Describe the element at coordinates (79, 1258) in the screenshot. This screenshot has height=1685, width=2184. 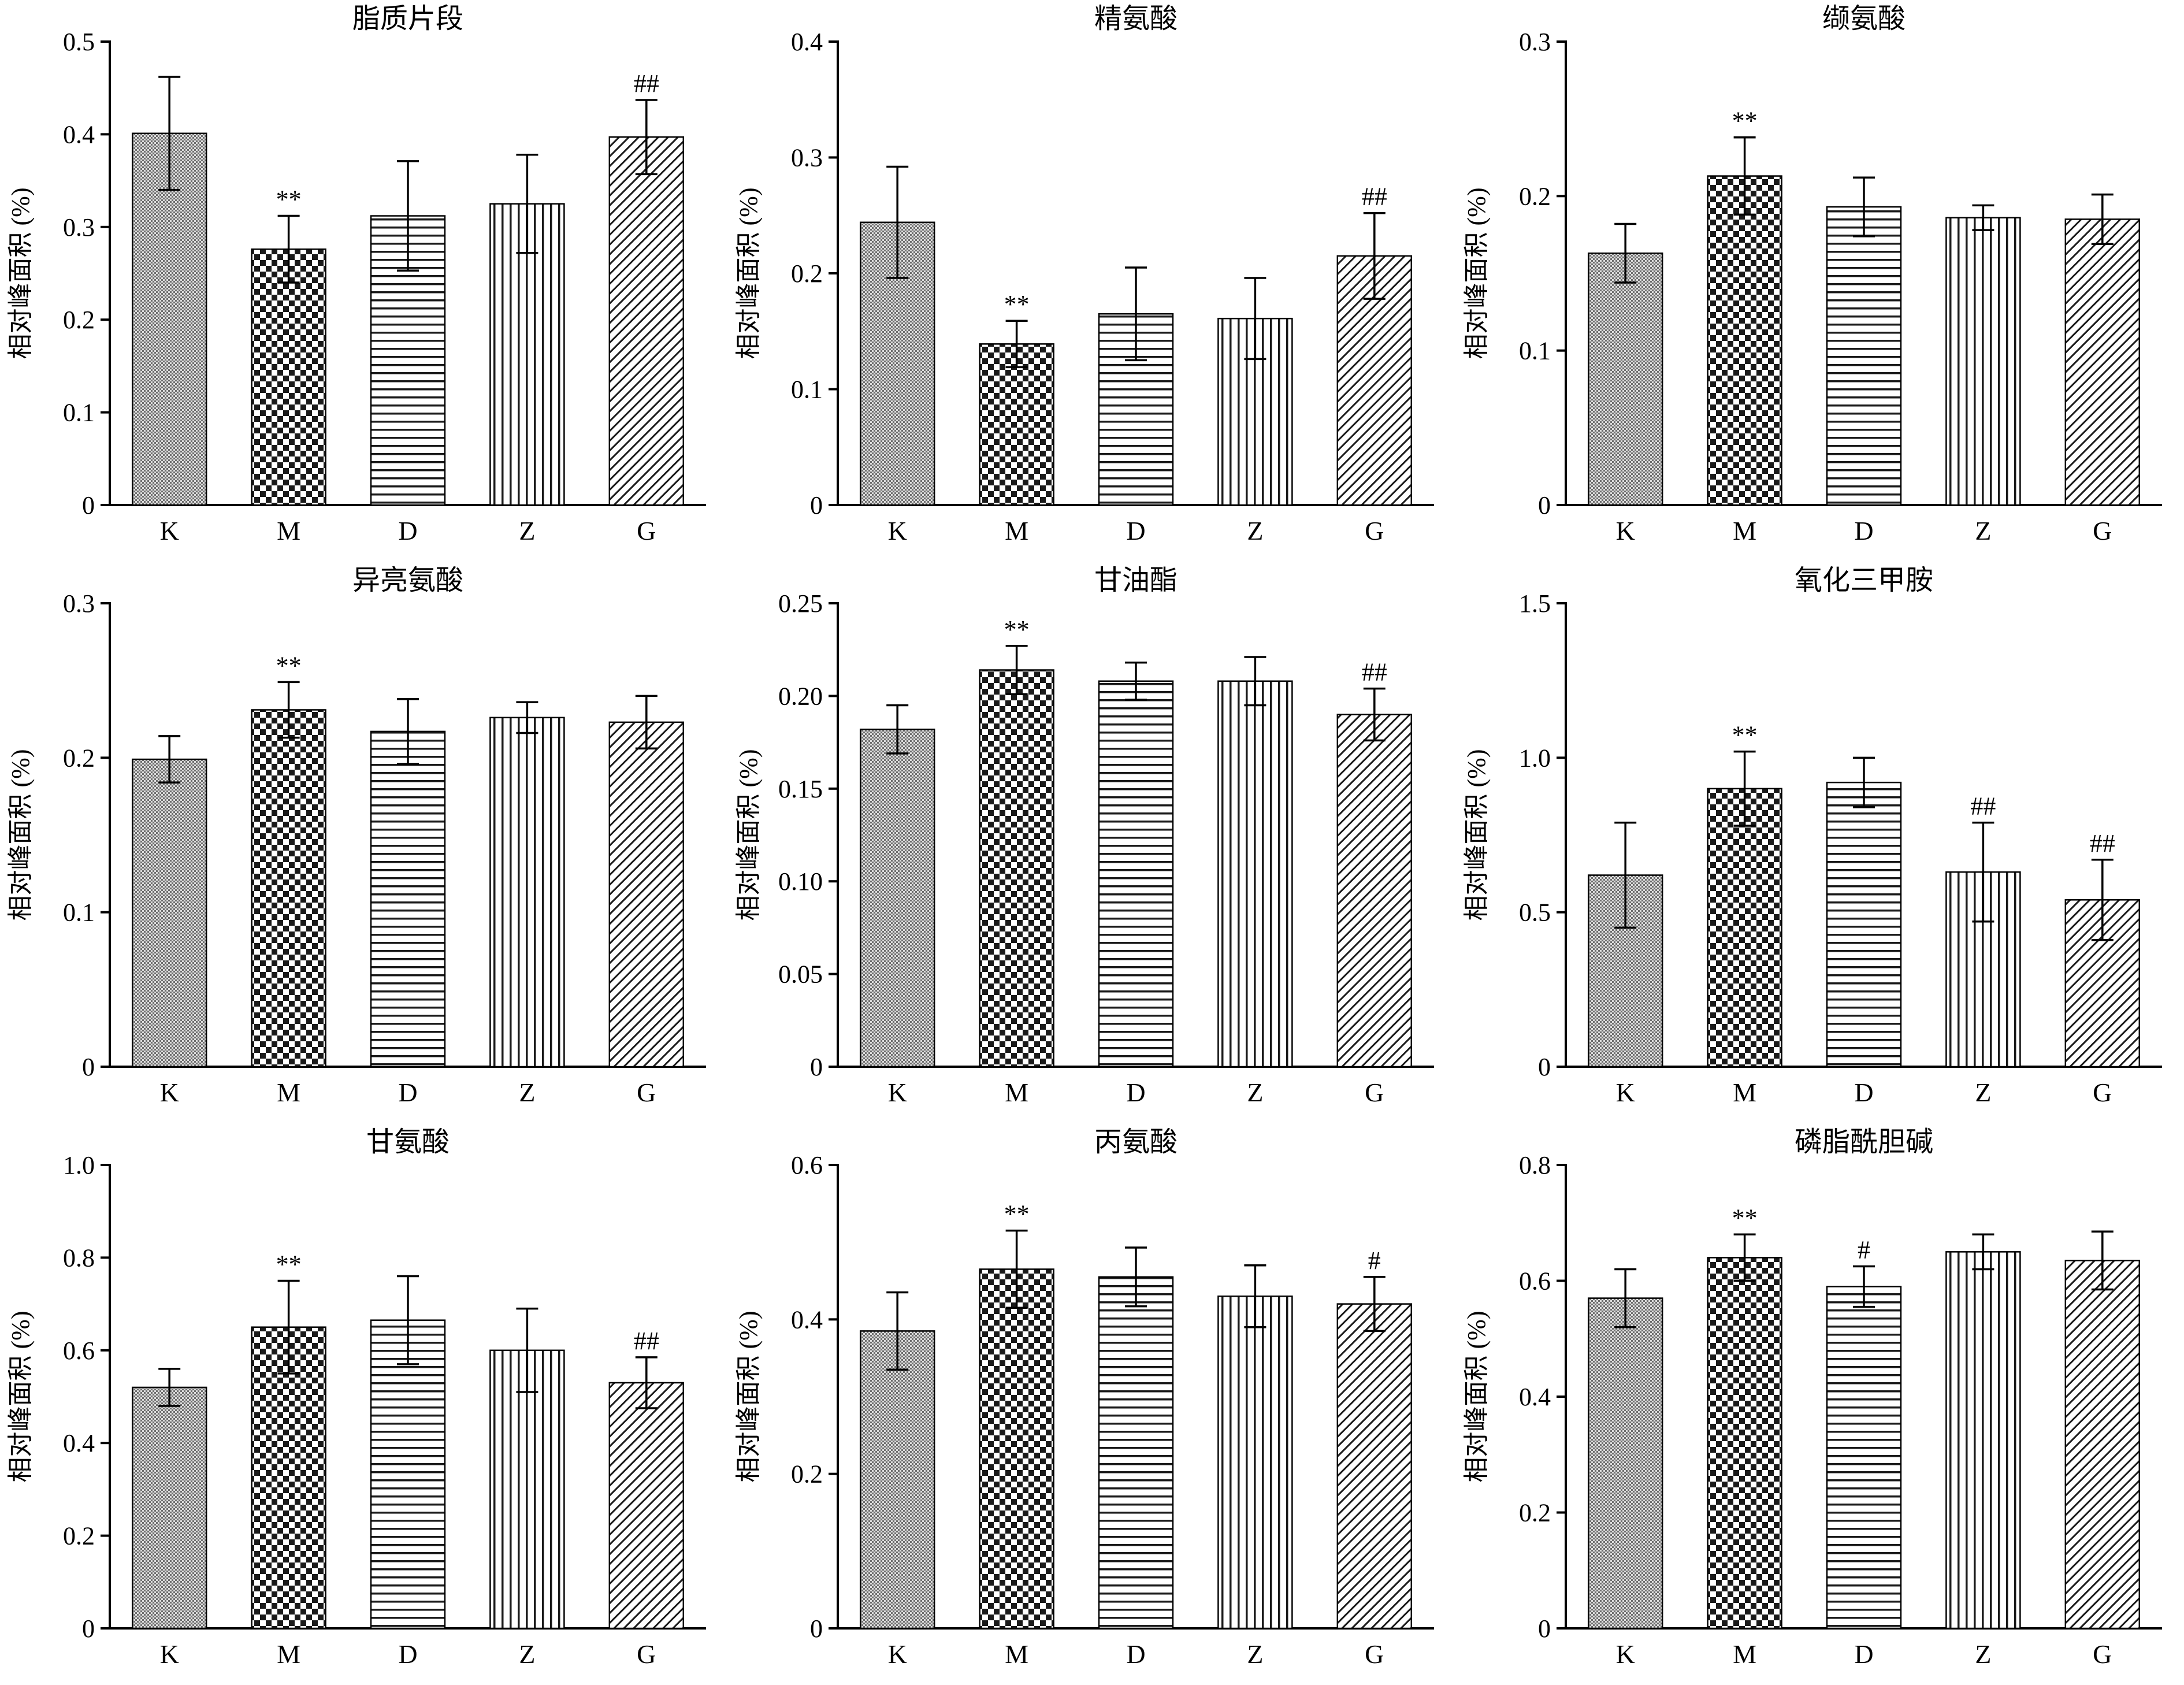
I see `y-tick-label: 0.8` at that location.